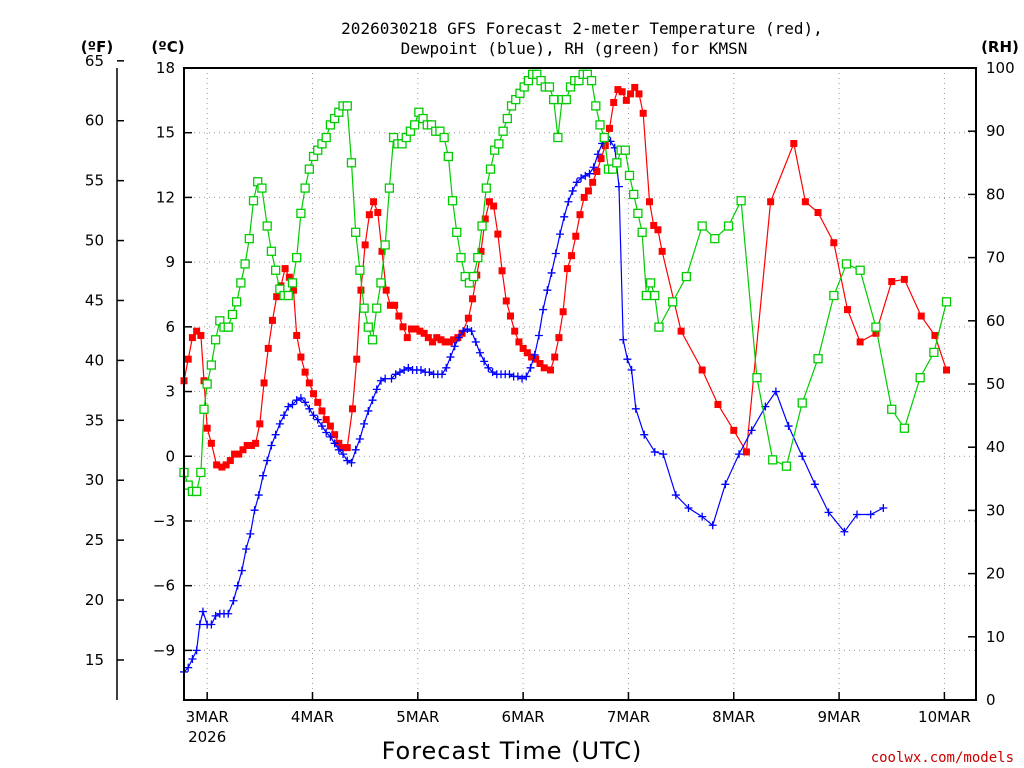 The image size is (1024, 768). I want to click on time-tick-year-label: 2026, so click(207, 737).